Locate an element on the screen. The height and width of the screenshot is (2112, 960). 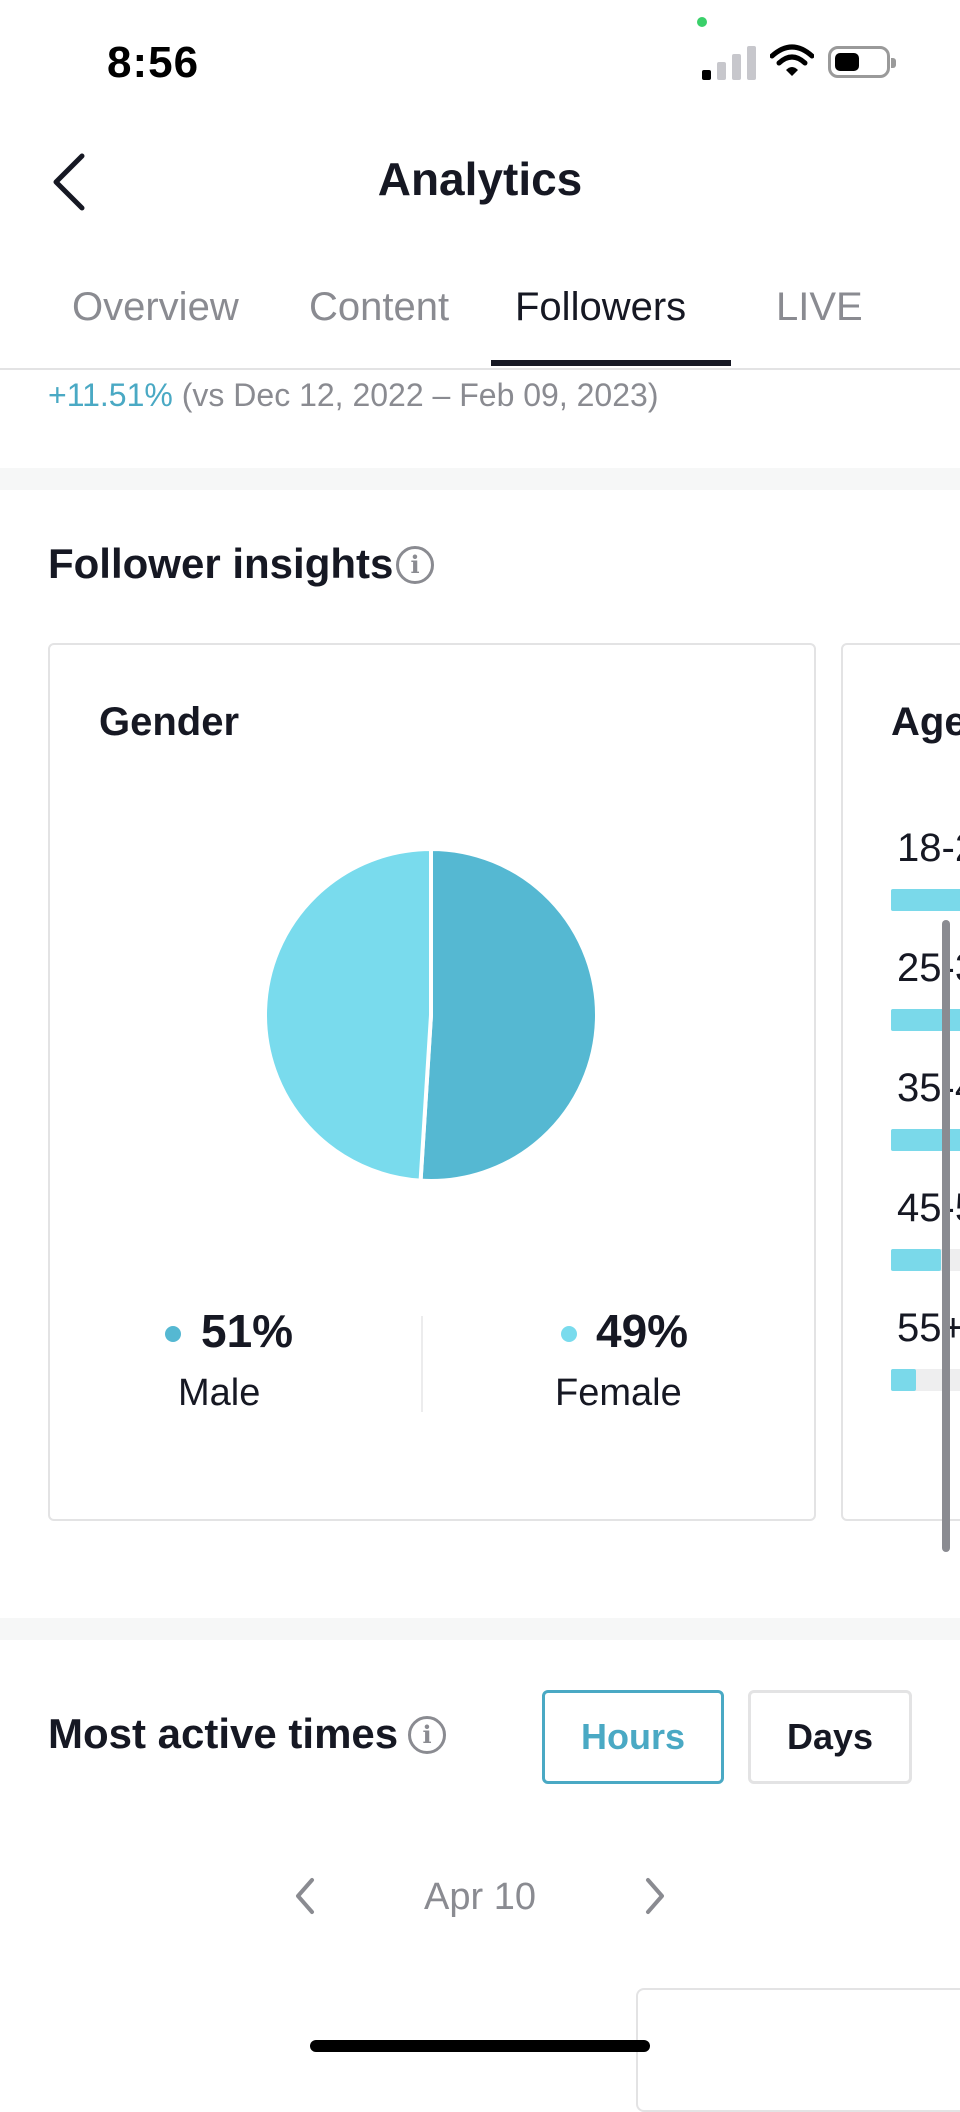
female-label: Female is located at coordinates (618, 1393).